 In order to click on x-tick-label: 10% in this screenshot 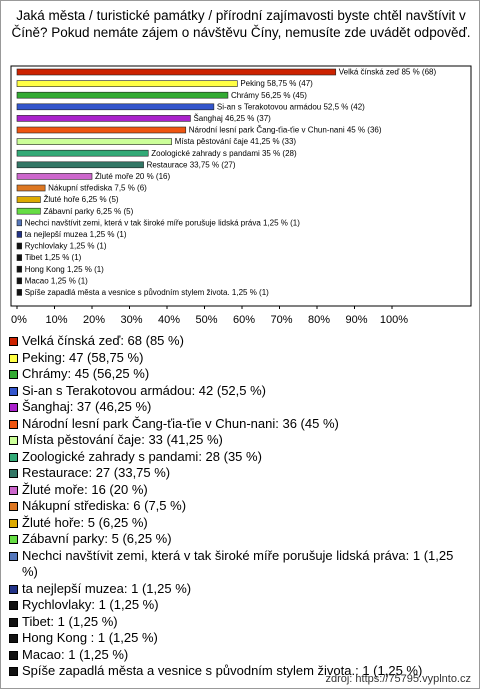, I will do `click(56, 320)`.